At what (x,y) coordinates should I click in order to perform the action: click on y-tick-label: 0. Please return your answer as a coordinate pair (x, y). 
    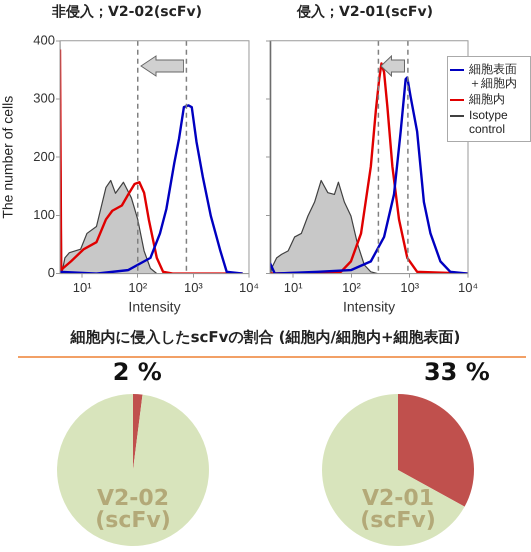
    Looking at the image, I should click on (51, 272).